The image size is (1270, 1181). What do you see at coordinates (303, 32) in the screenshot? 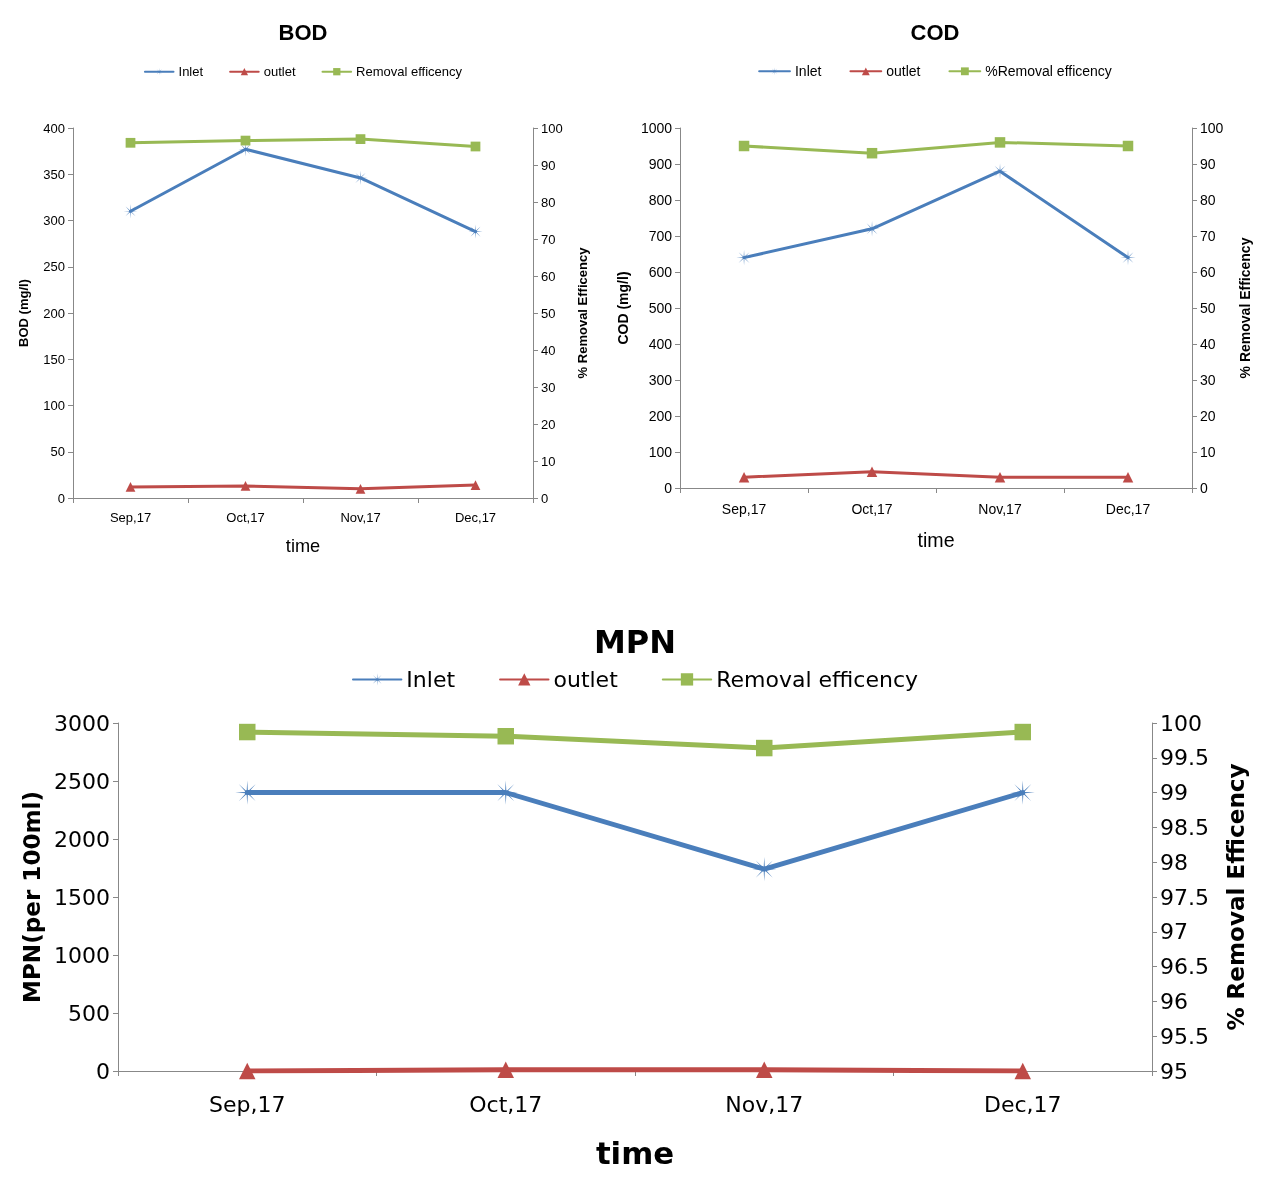
I see `chart-title: BOD` at bounding box center [303, 32].